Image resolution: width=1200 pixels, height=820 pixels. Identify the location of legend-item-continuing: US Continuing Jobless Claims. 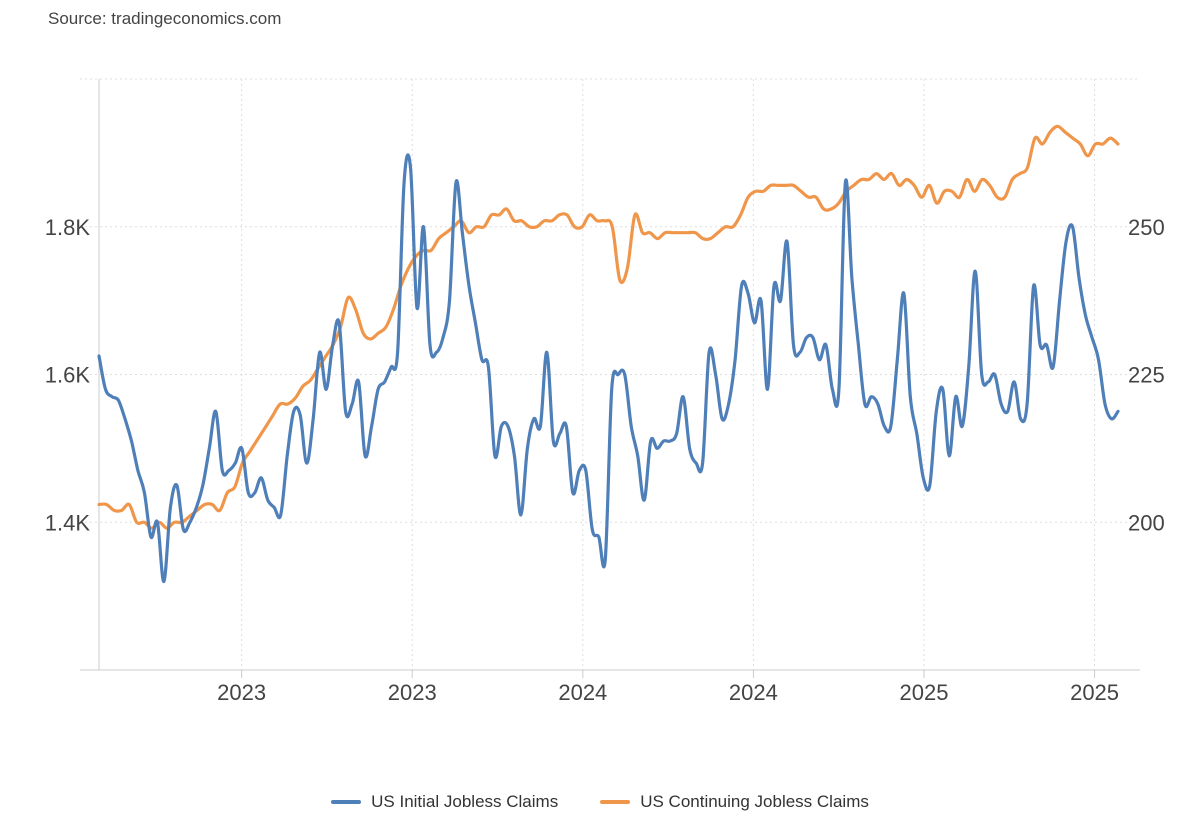
(734, 802).